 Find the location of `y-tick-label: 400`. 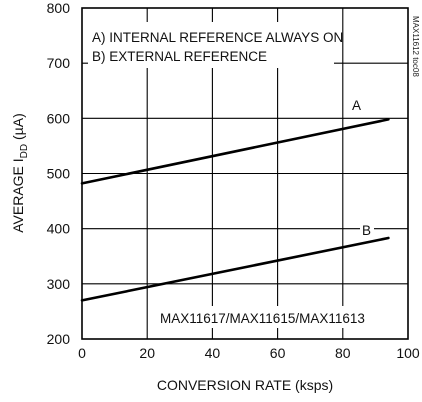

y-tick-label: 400 is located at coordinates (59, 229).